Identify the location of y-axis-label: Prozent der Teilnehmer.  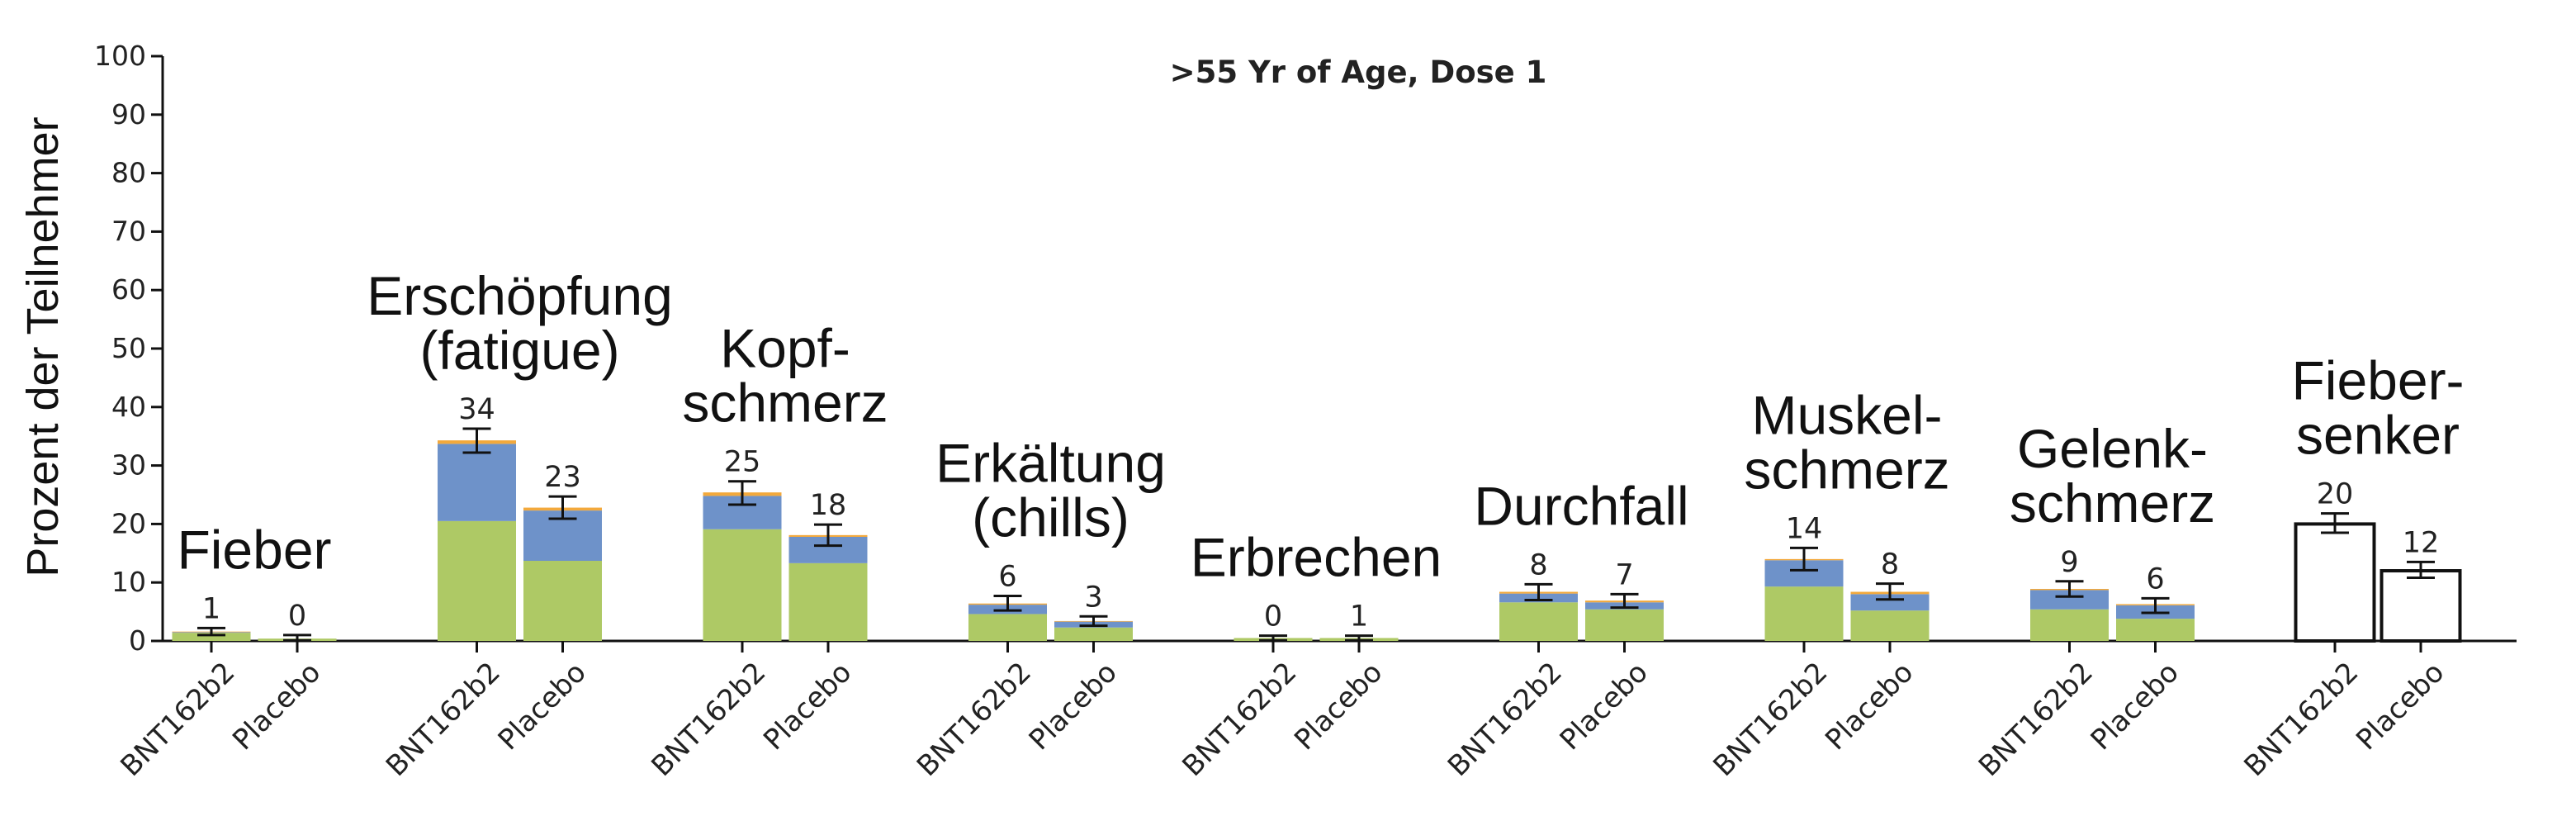
(43, 346).